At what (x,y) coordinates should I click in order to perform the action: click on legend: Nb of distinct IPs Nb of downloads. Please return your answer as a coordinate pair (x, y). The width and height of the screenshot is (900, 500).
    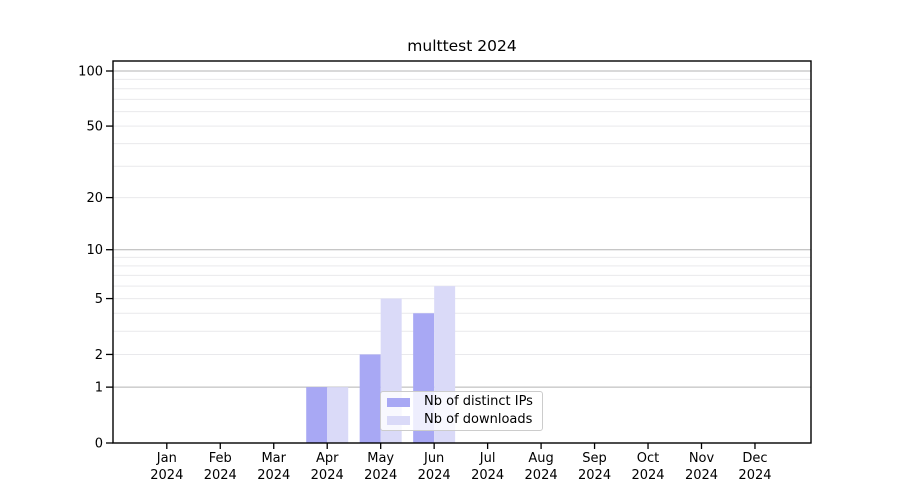
    Looking at the image, I should click on (461, 411).